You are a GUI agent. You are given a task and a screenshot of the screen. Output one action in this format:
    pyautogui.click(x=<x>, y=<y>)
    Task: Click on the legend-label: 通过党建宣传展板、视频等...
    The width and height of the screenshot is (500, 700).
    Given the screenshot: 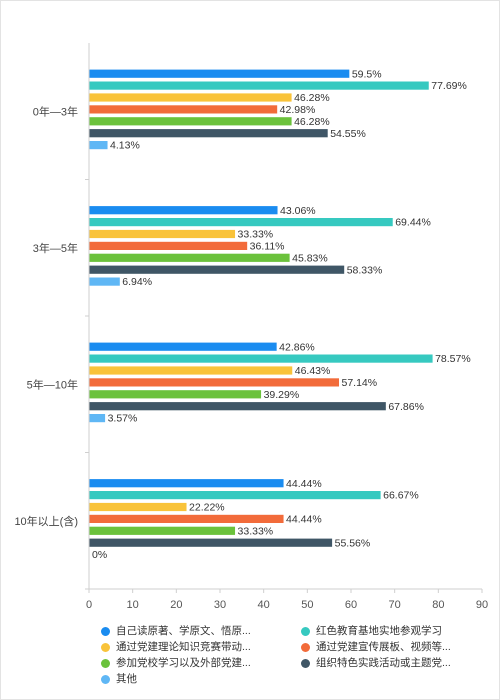 What is the action you would take?
    pyautogui.click(x=383, y=647)
    